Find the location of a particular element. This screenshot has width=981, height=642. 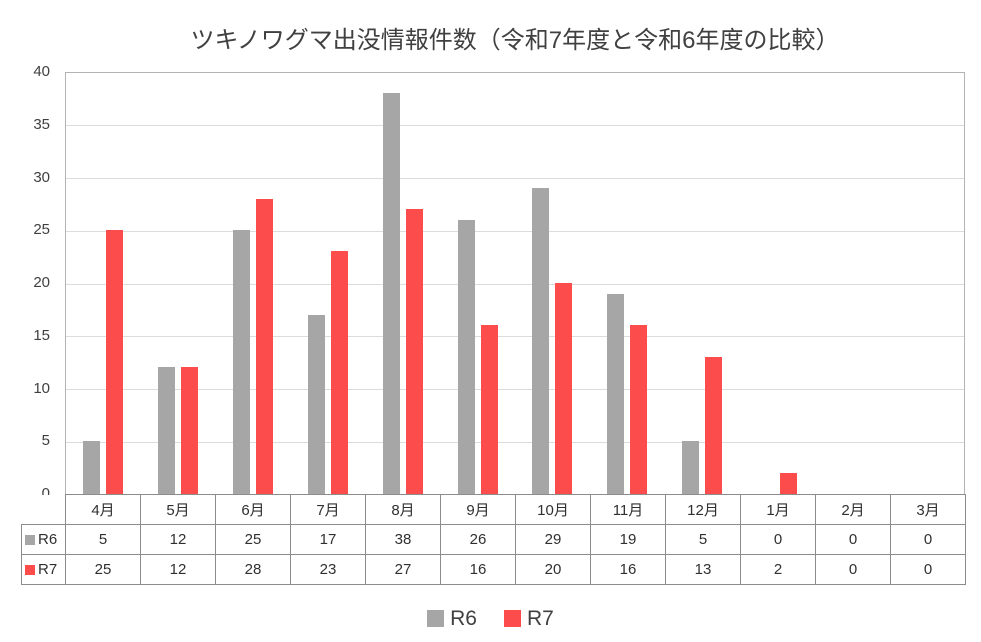

month-header-cell: 6月 is located at coordinates (253, 509).